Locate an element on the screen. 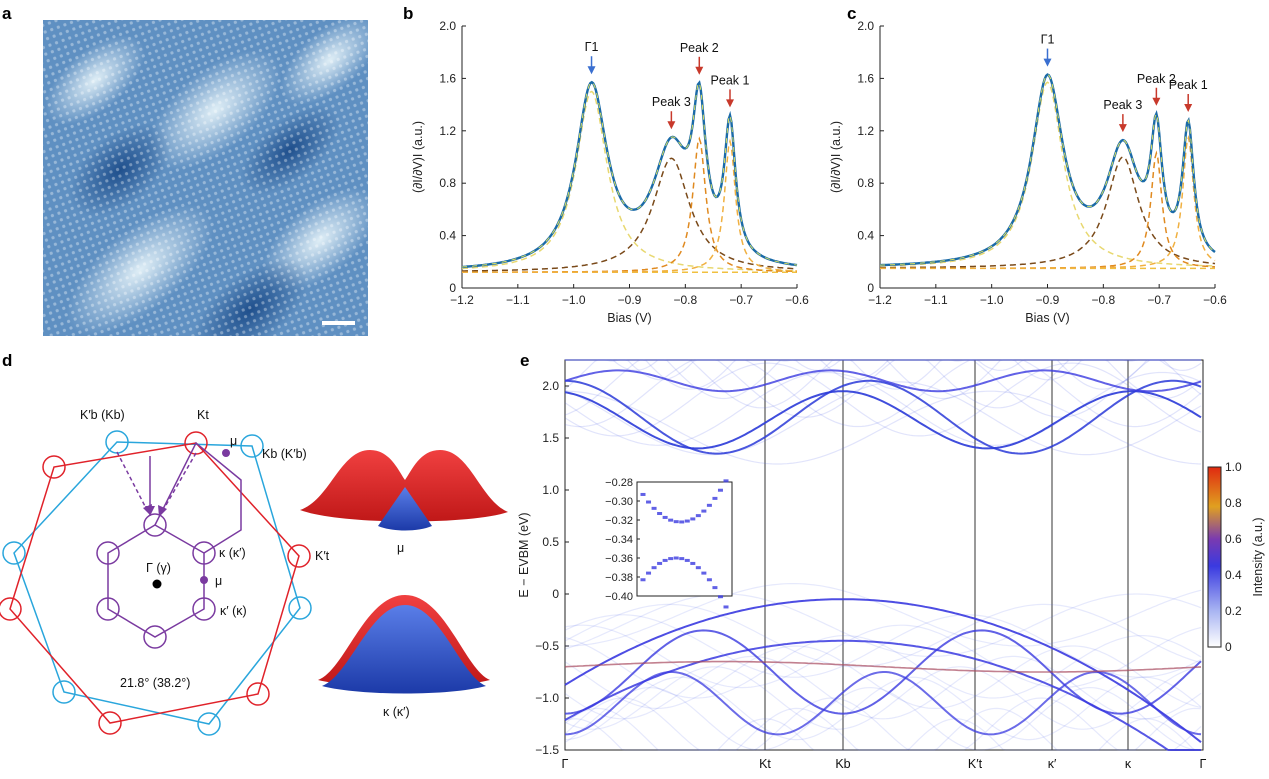  peak-marker-Peak3: Peak 3 is located at coordinates (1122, 115).